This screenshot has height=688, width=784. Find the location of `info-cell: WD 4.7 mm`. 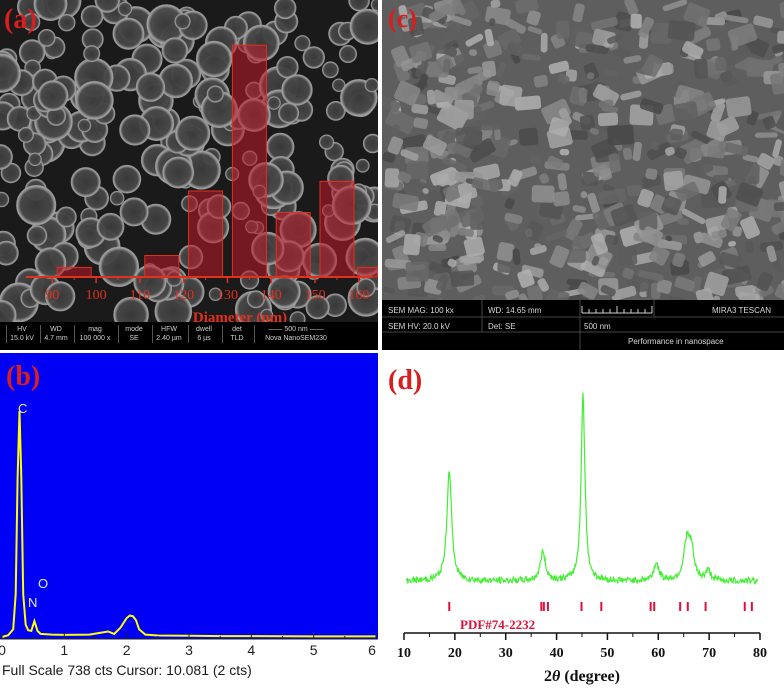

info-cell: WD 4.7 mm is located at coordinates (55, 334).